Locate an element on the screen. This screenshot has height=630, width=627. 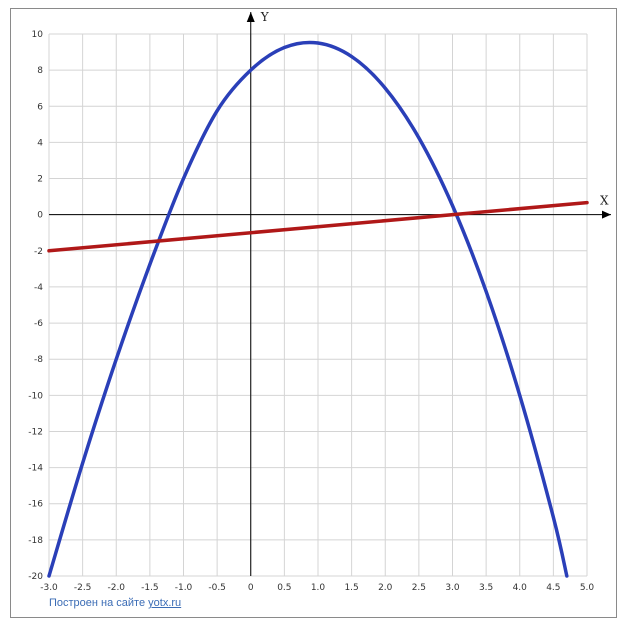
y-tick-label: -14 is located at coordinates (35, 469).